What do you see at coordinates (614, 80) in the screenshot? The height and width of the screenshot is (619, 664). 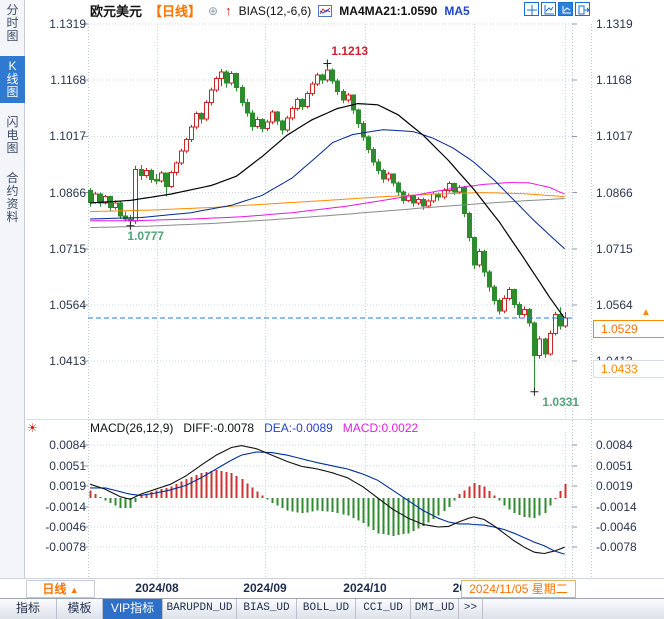 I see `price-axis-label-right: 1.1168` at bounding box center [614, 80].